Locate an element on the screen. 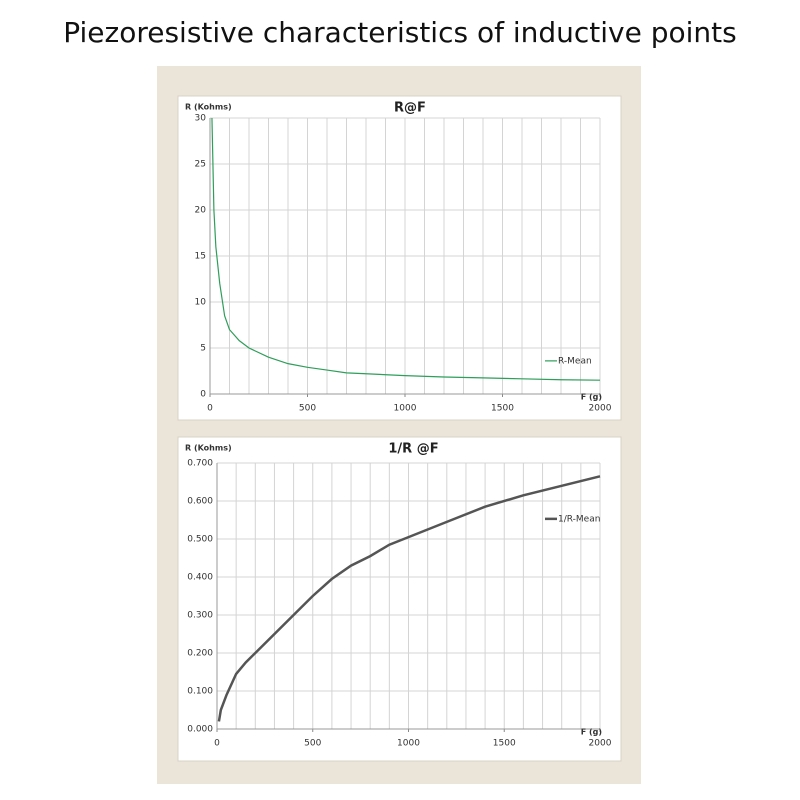  legend-label: R-Mean is located at coordinates (575, 361).